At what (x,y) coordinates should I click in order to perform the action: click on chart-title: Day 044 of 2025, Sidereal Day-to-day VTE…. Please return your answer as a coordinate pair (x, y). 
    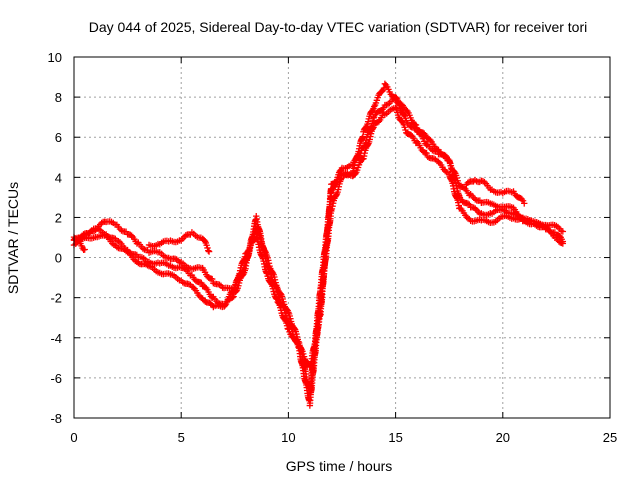
    Looking at the image, I should click on (338, 27).